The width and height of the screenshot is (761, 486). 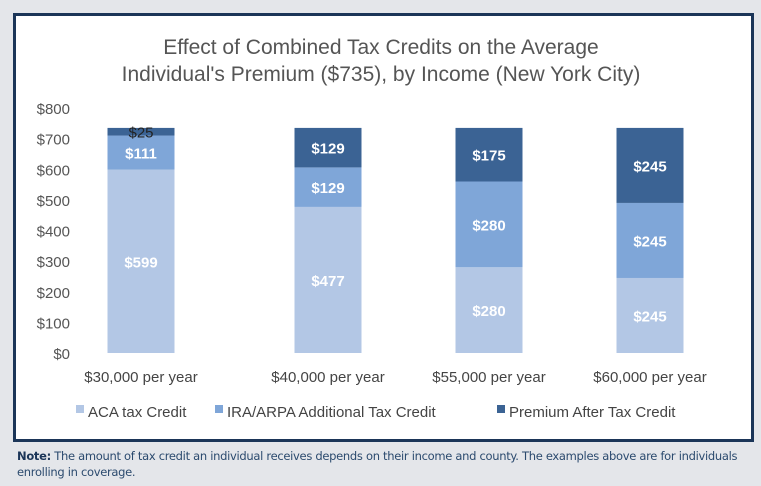 I want to click on x-tick-label: $30,000 per year, so click(x=140, y=377).